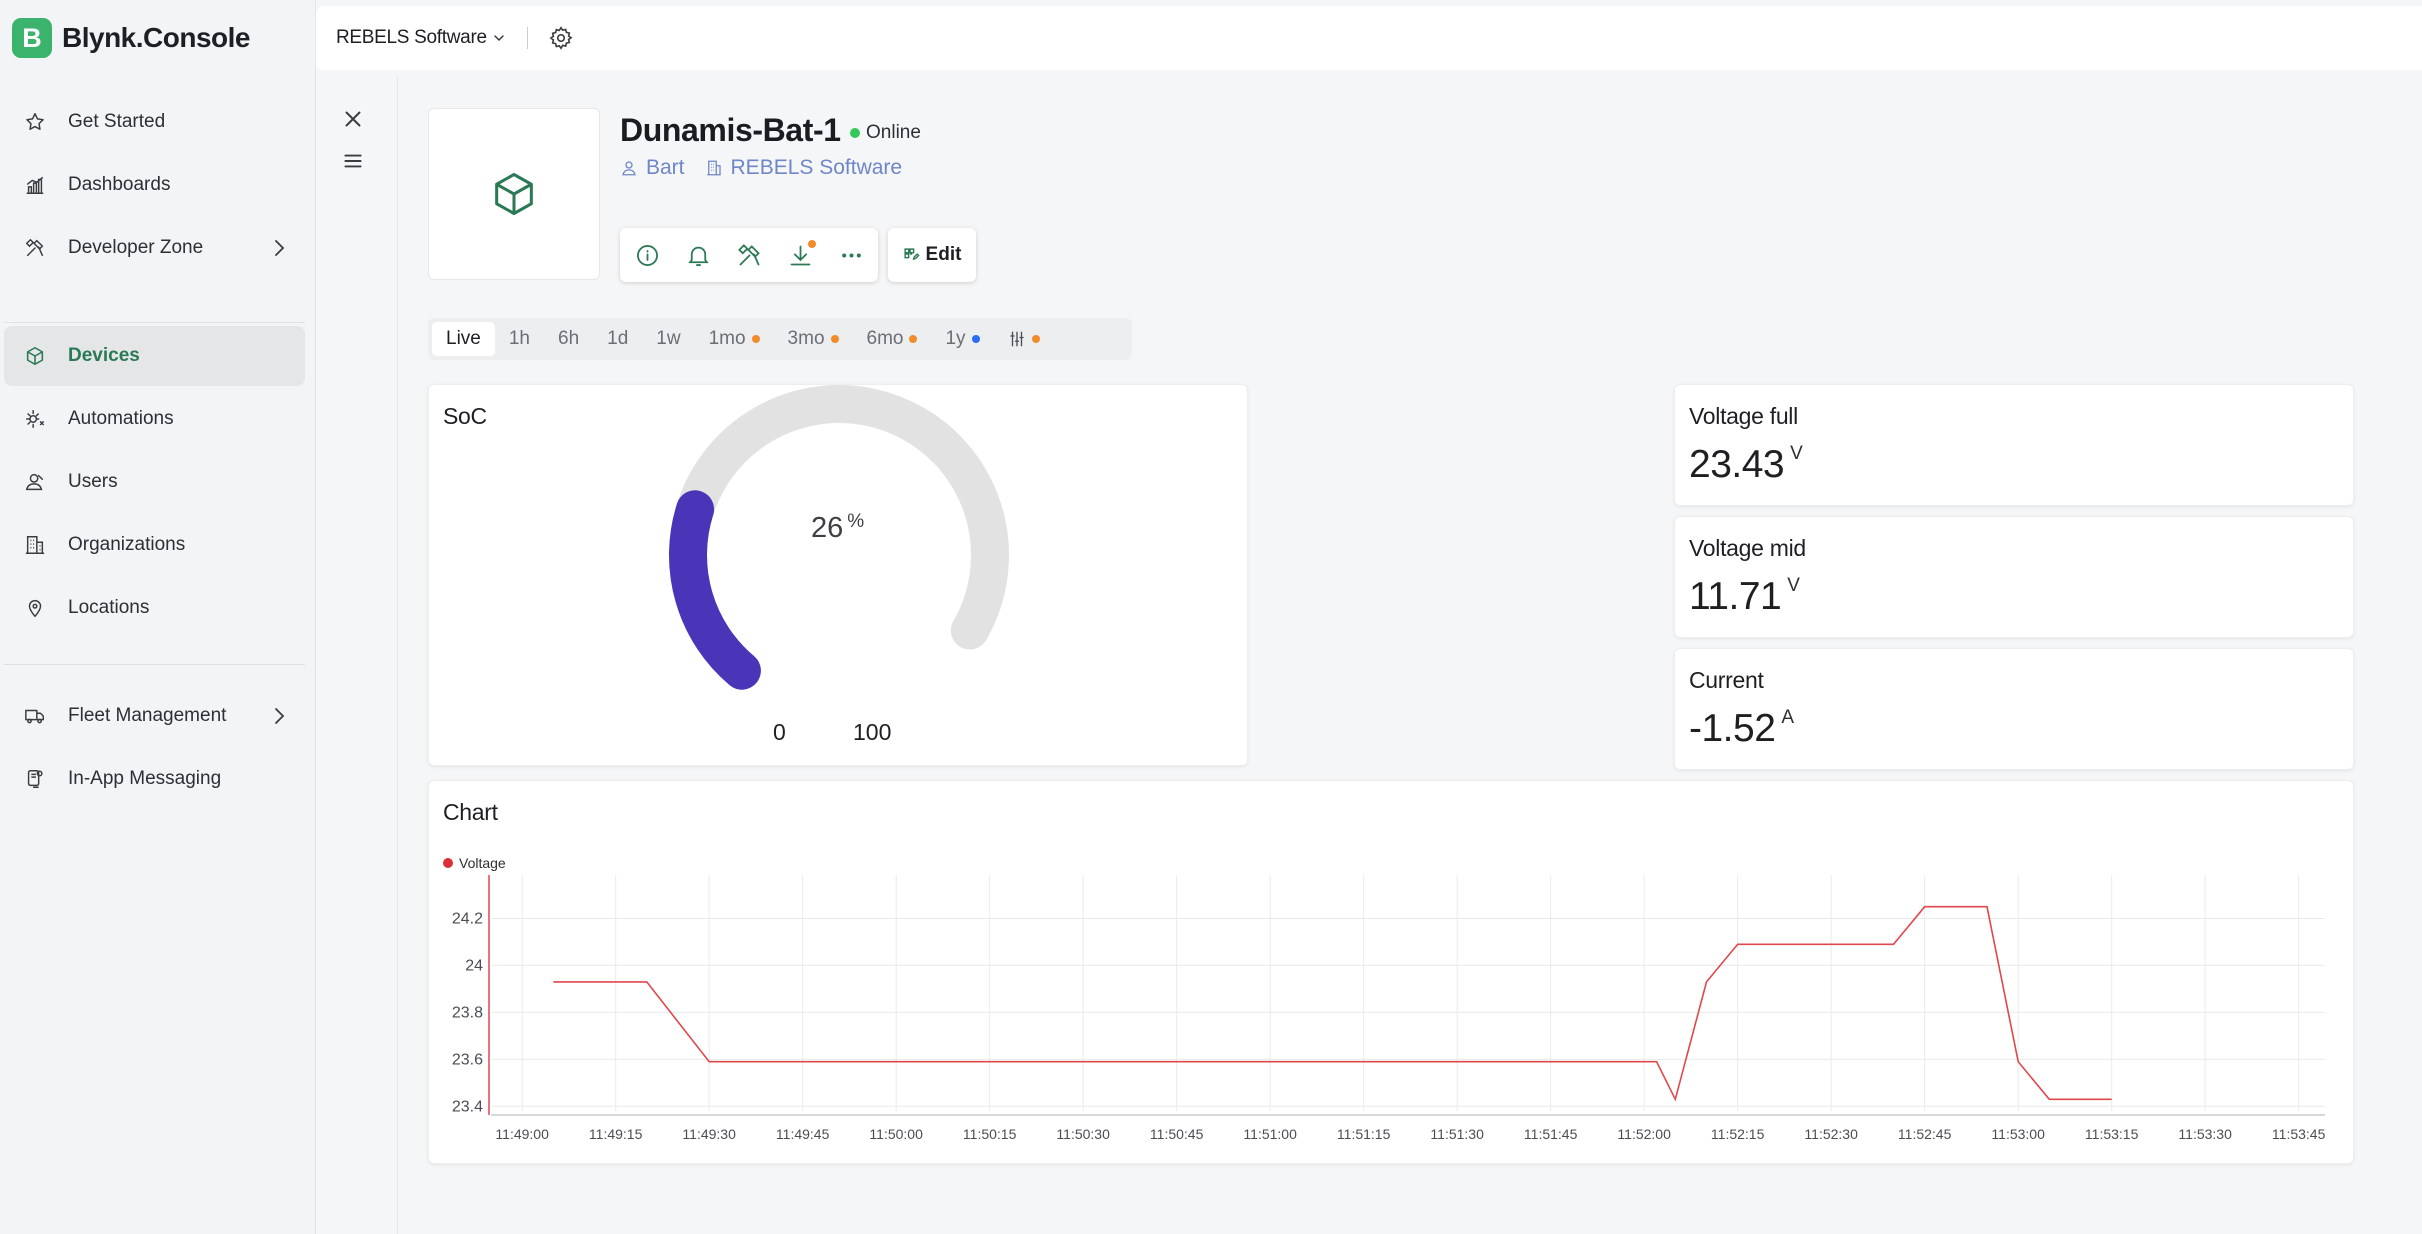 This screenshot has height=1234, width=2422. I want to click on widget-title: Voltage mid, so click(1747, 548).